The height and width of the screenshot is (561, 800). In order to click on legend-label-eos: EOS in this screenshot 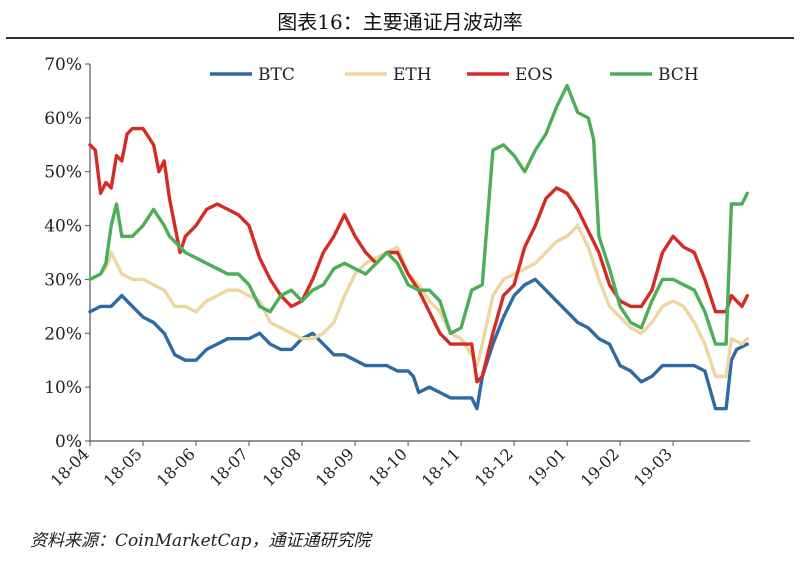, I will do `click(534, 75)`.